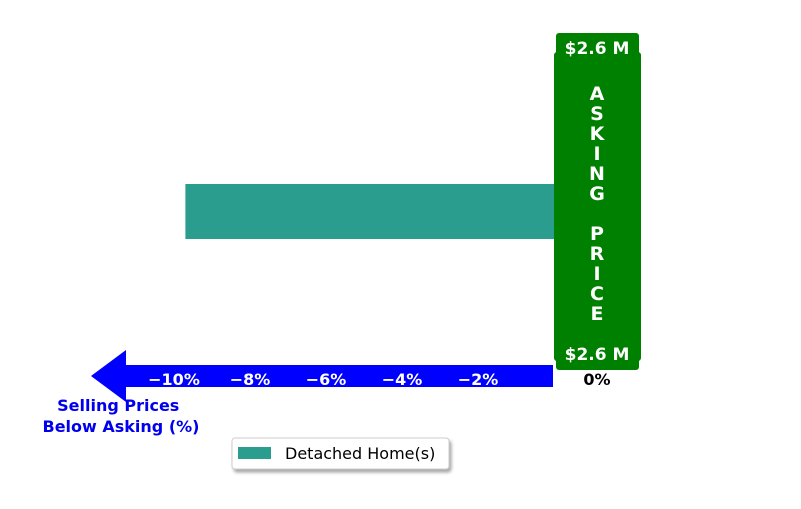 This screenshot has height=509, width=801. I want to click on x-tick-label: −4%, so click(402, 379).